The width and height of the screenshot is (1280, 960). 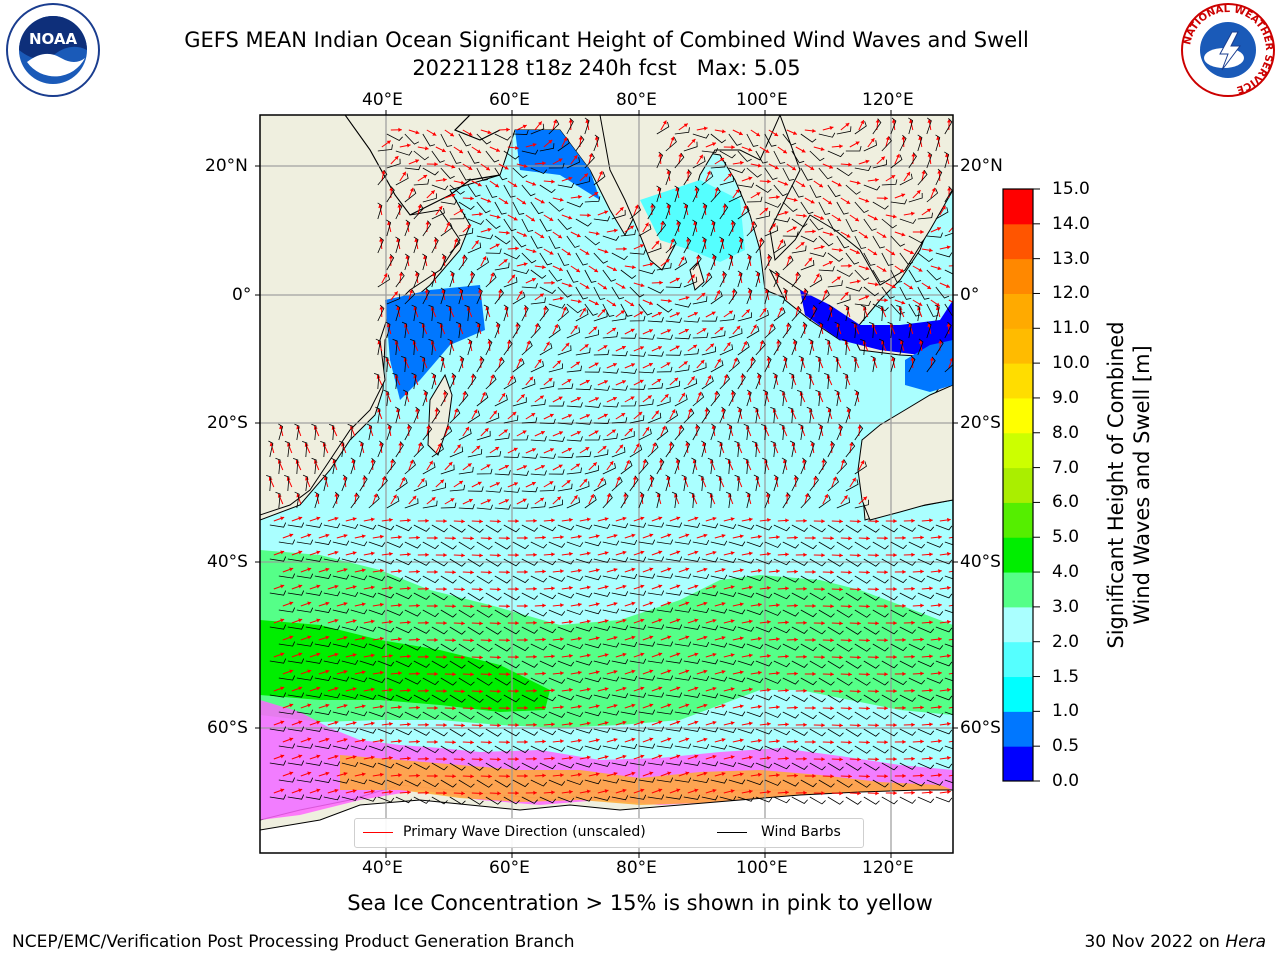 I want to click on colorbar-tick-label: 13.0, so click(x=1071, y=258).